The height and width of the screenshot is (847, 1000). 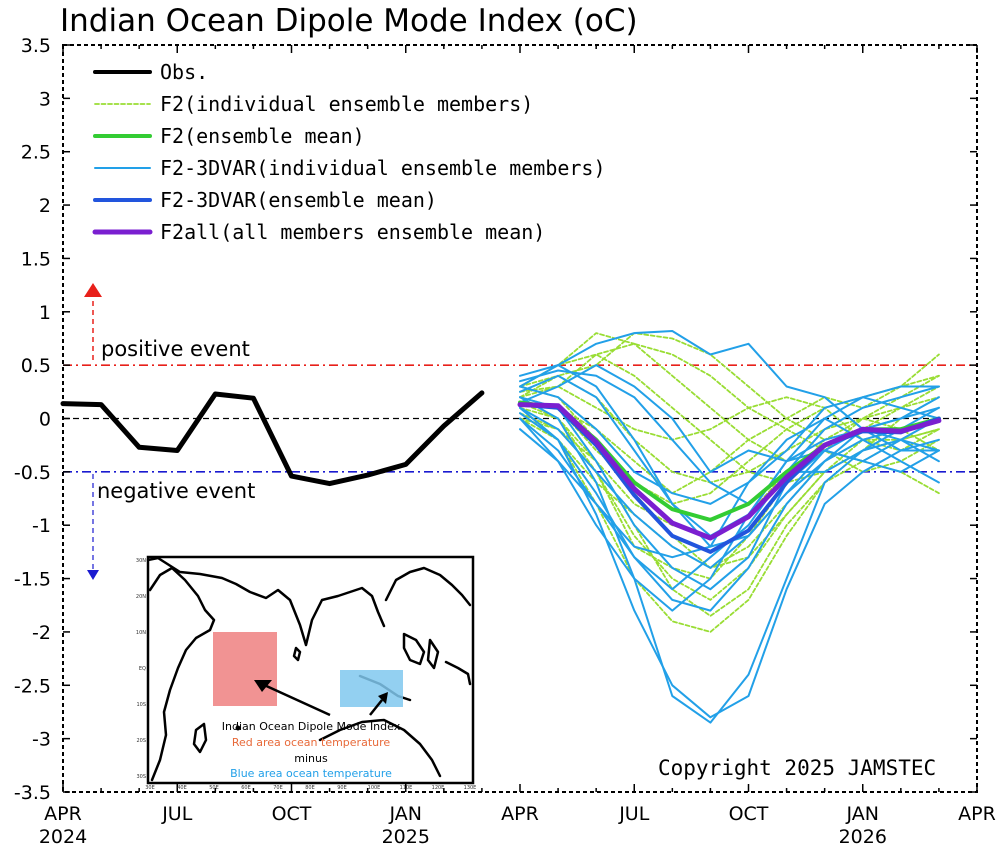 What do you see at coordinates (311, 742) in the screenshot?
I see `inset-caption-red: Red area ocean temperature` at bounding box center [311, 742].